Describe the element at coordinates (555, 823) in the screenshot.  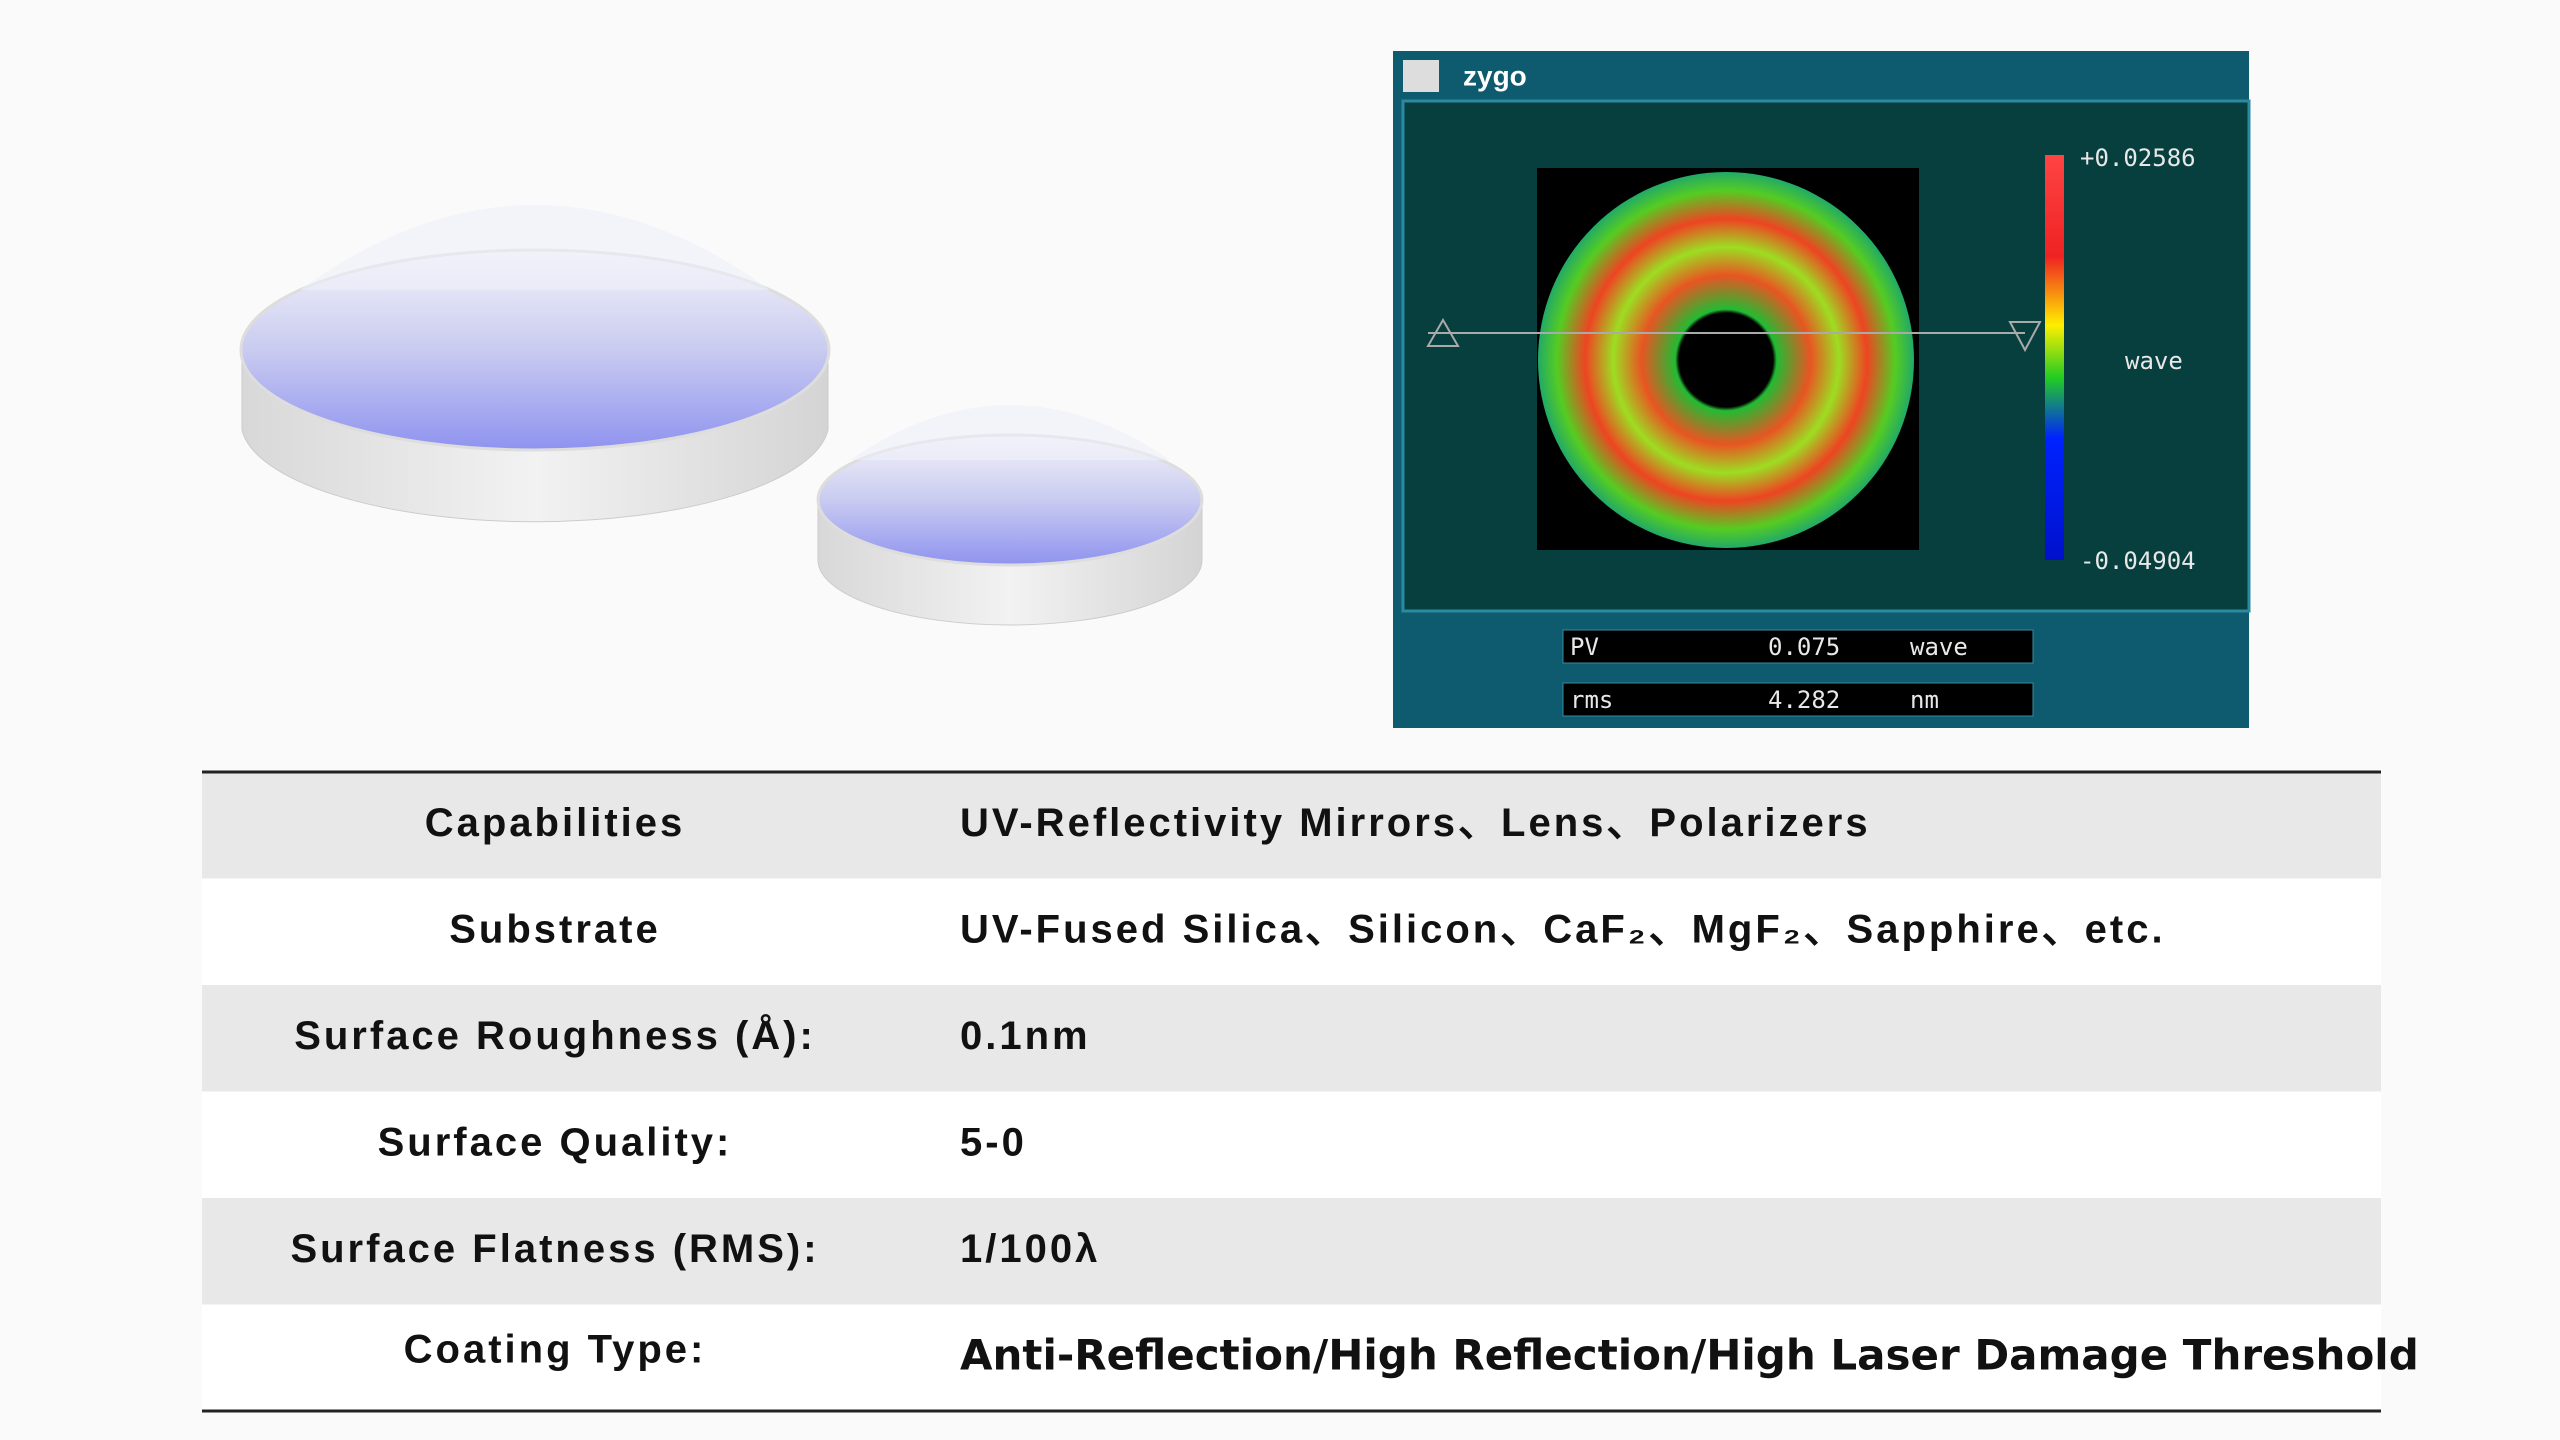
I see `row-label: Capabilities` at that location.